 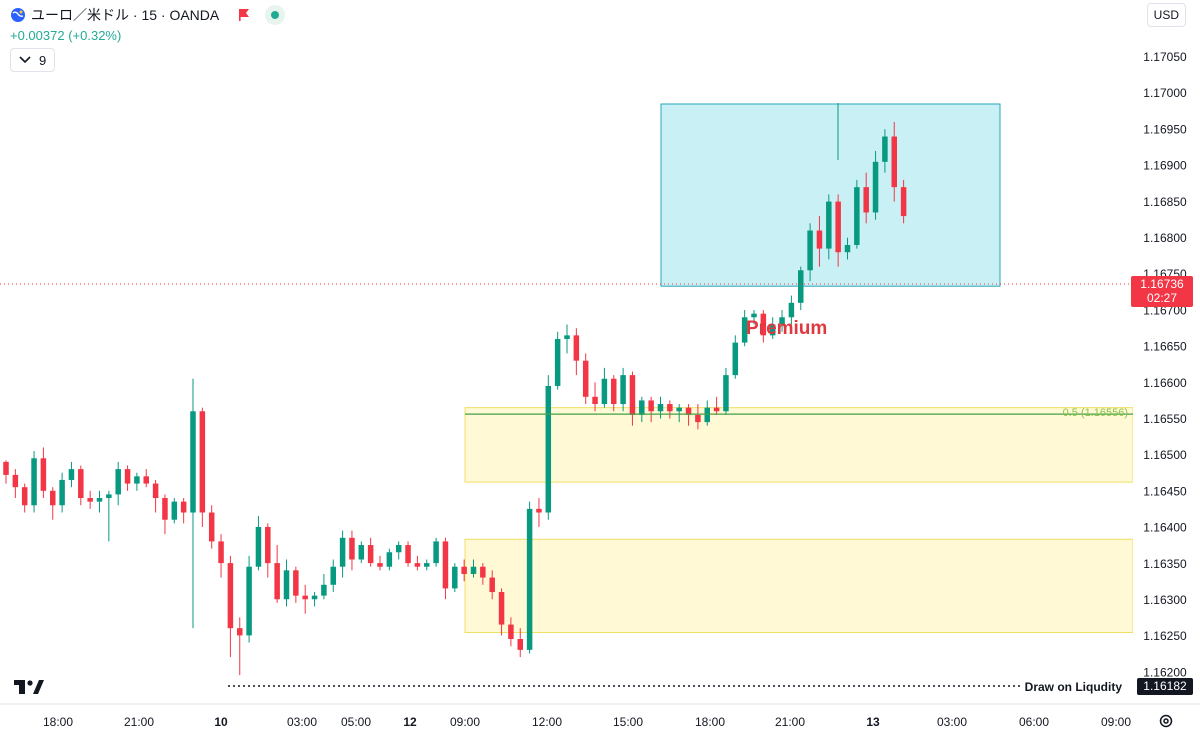 I want to click on settings-icon, so click(x=1166, y=721).